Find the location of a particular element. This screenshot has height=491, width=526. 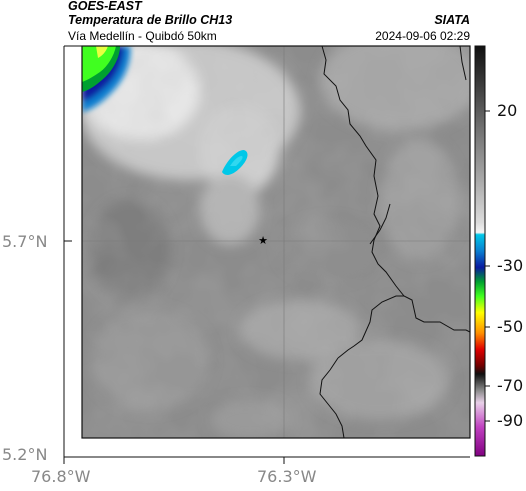

colorbar-tick-label: -50 is located at coordinates (510, 326).